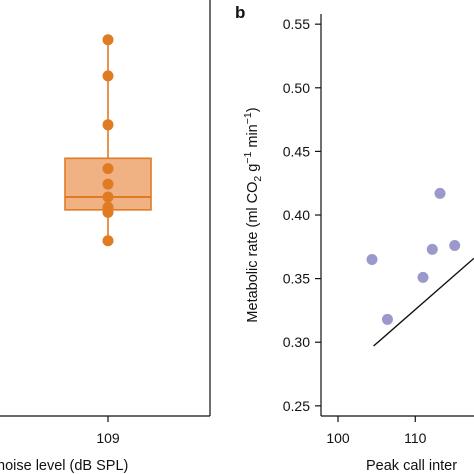 The image size is (474, 474). Describe the element at coordinates (376, 431) in the screenshot. I see `panel-b-x-ticks: 100 110` at that location.